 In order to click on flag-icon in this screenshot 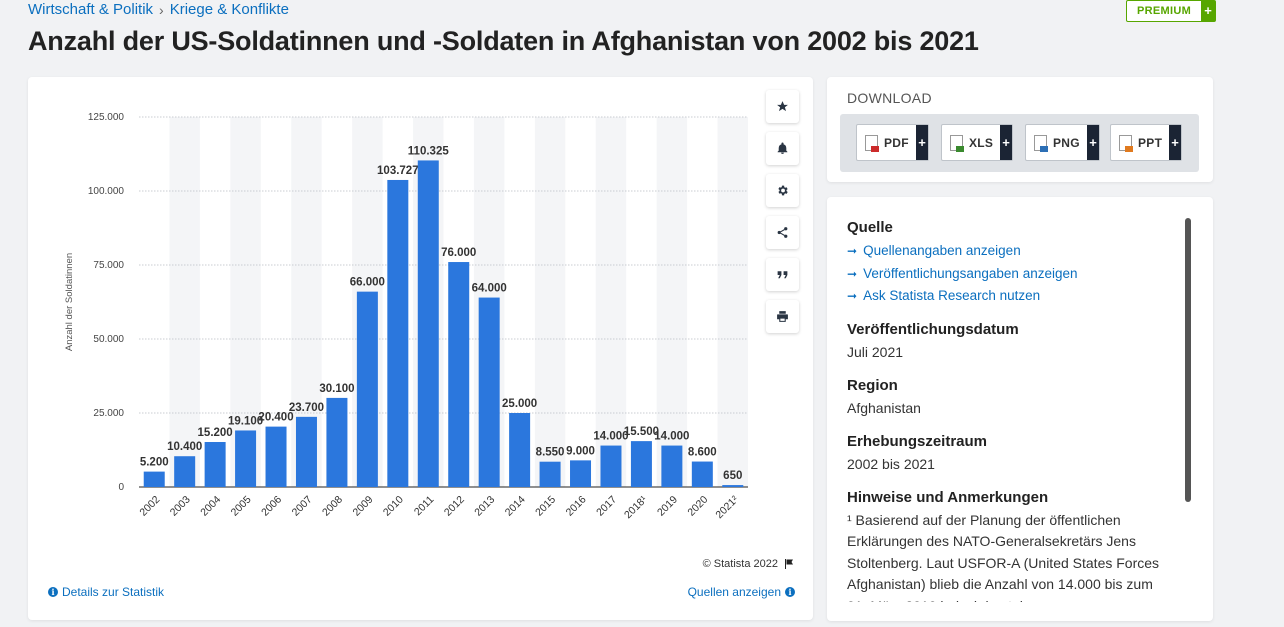, I will do `click(789, 564)`.